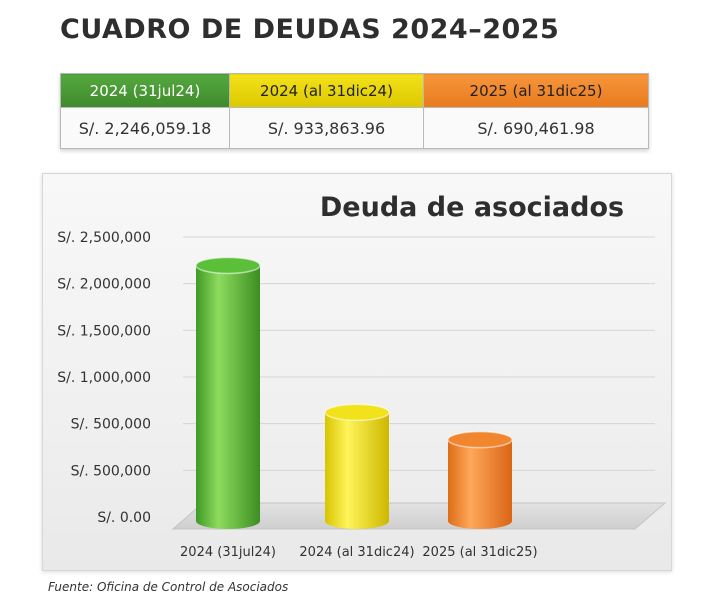 This screenshot has width=712, height=611. What do you see at coordinates (145, 128) in the screenshot?
I see `summary-value-2024-jul: S/. 2,246,059.18` at bounding box center [145, 128].